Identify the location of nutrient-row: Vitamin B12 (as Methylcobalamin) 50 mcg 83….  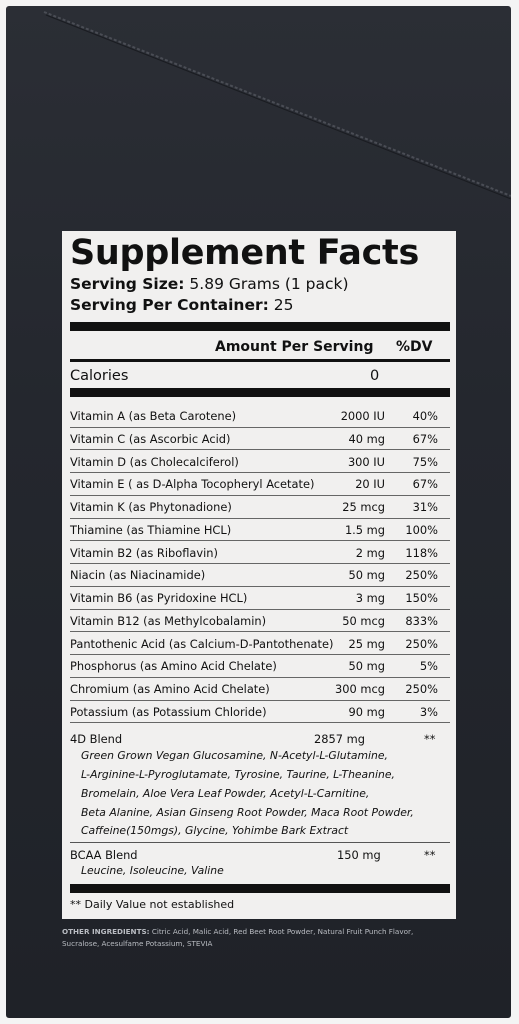
(260, 621).